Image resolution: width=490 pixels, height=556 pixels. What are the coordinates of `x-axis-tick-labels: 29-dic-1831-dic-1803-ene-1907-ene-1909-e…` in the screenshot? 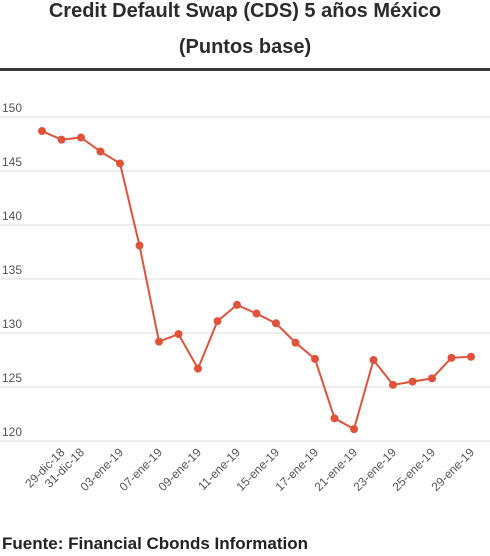 It's located at (249, 469).